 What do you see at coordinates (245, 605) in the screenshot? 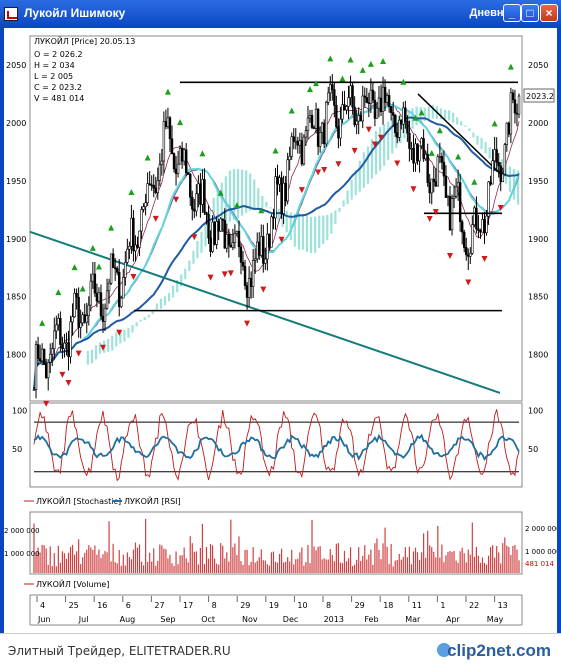
I see `x-day-label: 29` at bounding box center [245, 605].